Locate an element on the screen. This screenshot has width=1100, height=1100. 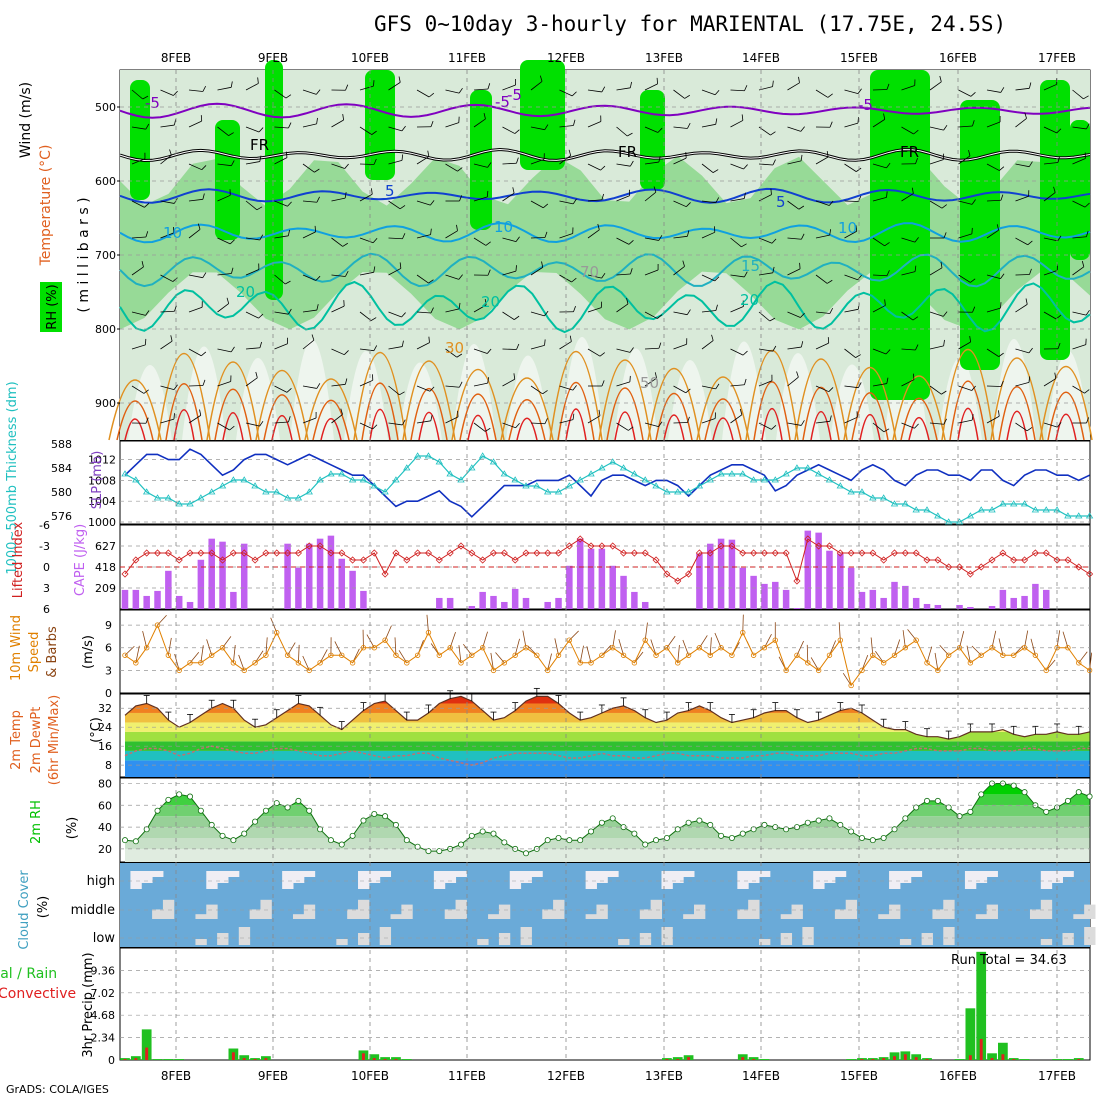
temperature-panel: 32 24 16 8 is located at coordinates (594, 732).